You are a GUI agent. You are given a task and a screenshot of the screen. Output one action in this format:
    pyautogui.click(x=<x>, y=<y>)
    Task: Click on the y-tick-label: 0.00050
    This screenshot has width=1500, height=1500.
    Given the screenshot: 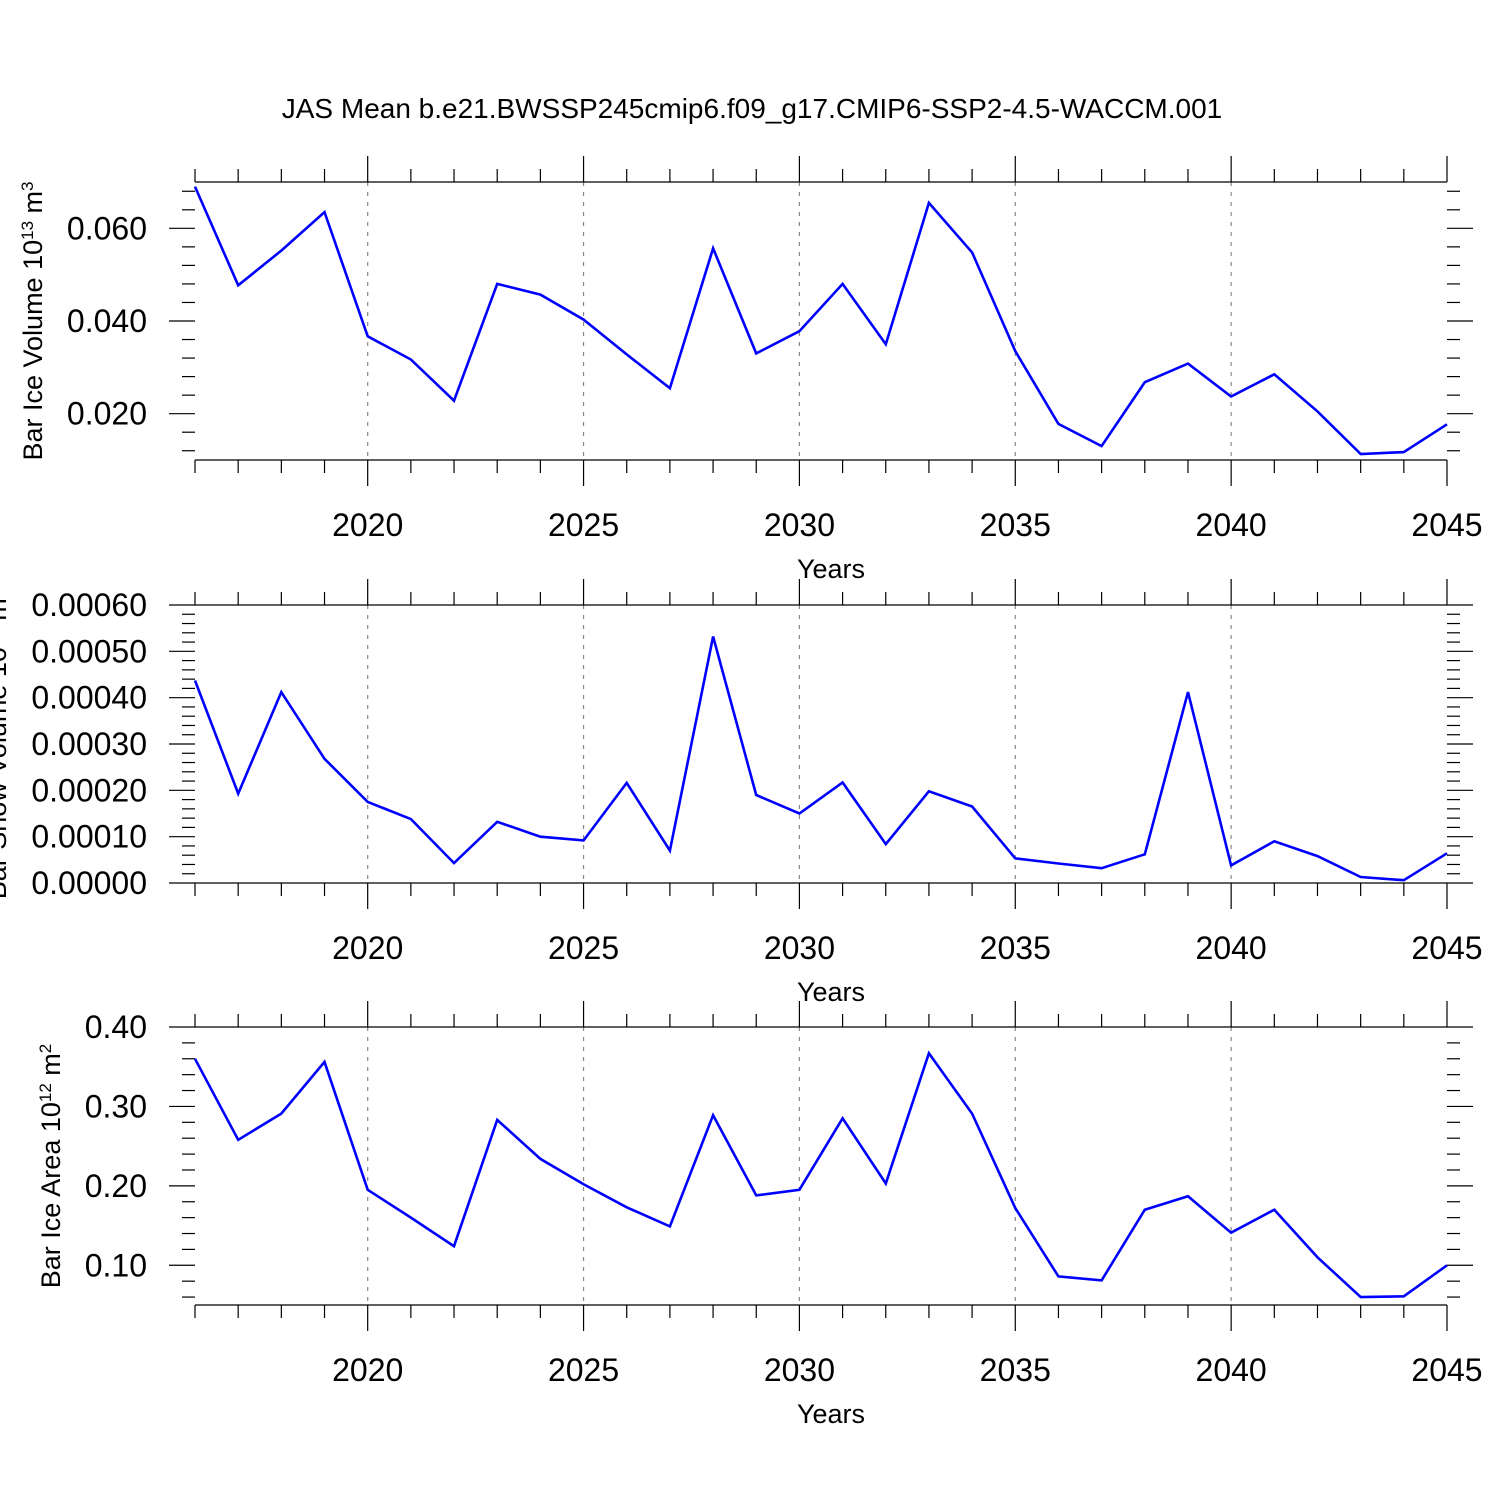 What is the action you would take?
    pyautogui.click(x=89, y=651)
    